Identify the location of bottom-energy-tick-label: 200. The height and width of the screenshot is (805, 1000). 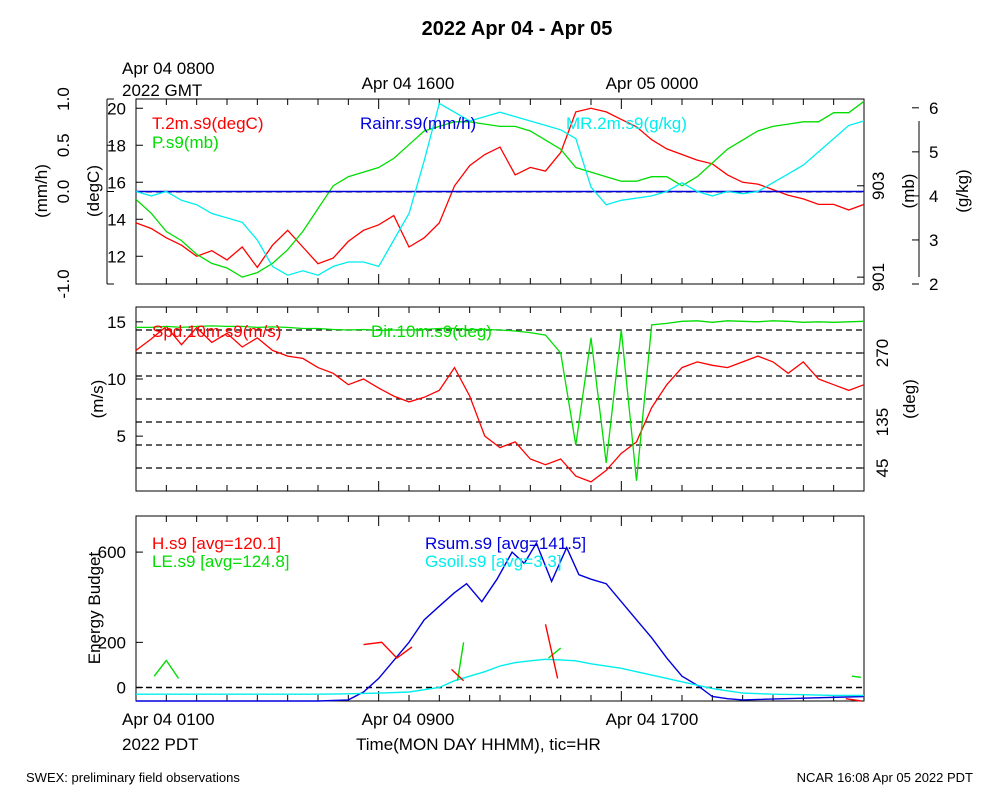
(112, 642).